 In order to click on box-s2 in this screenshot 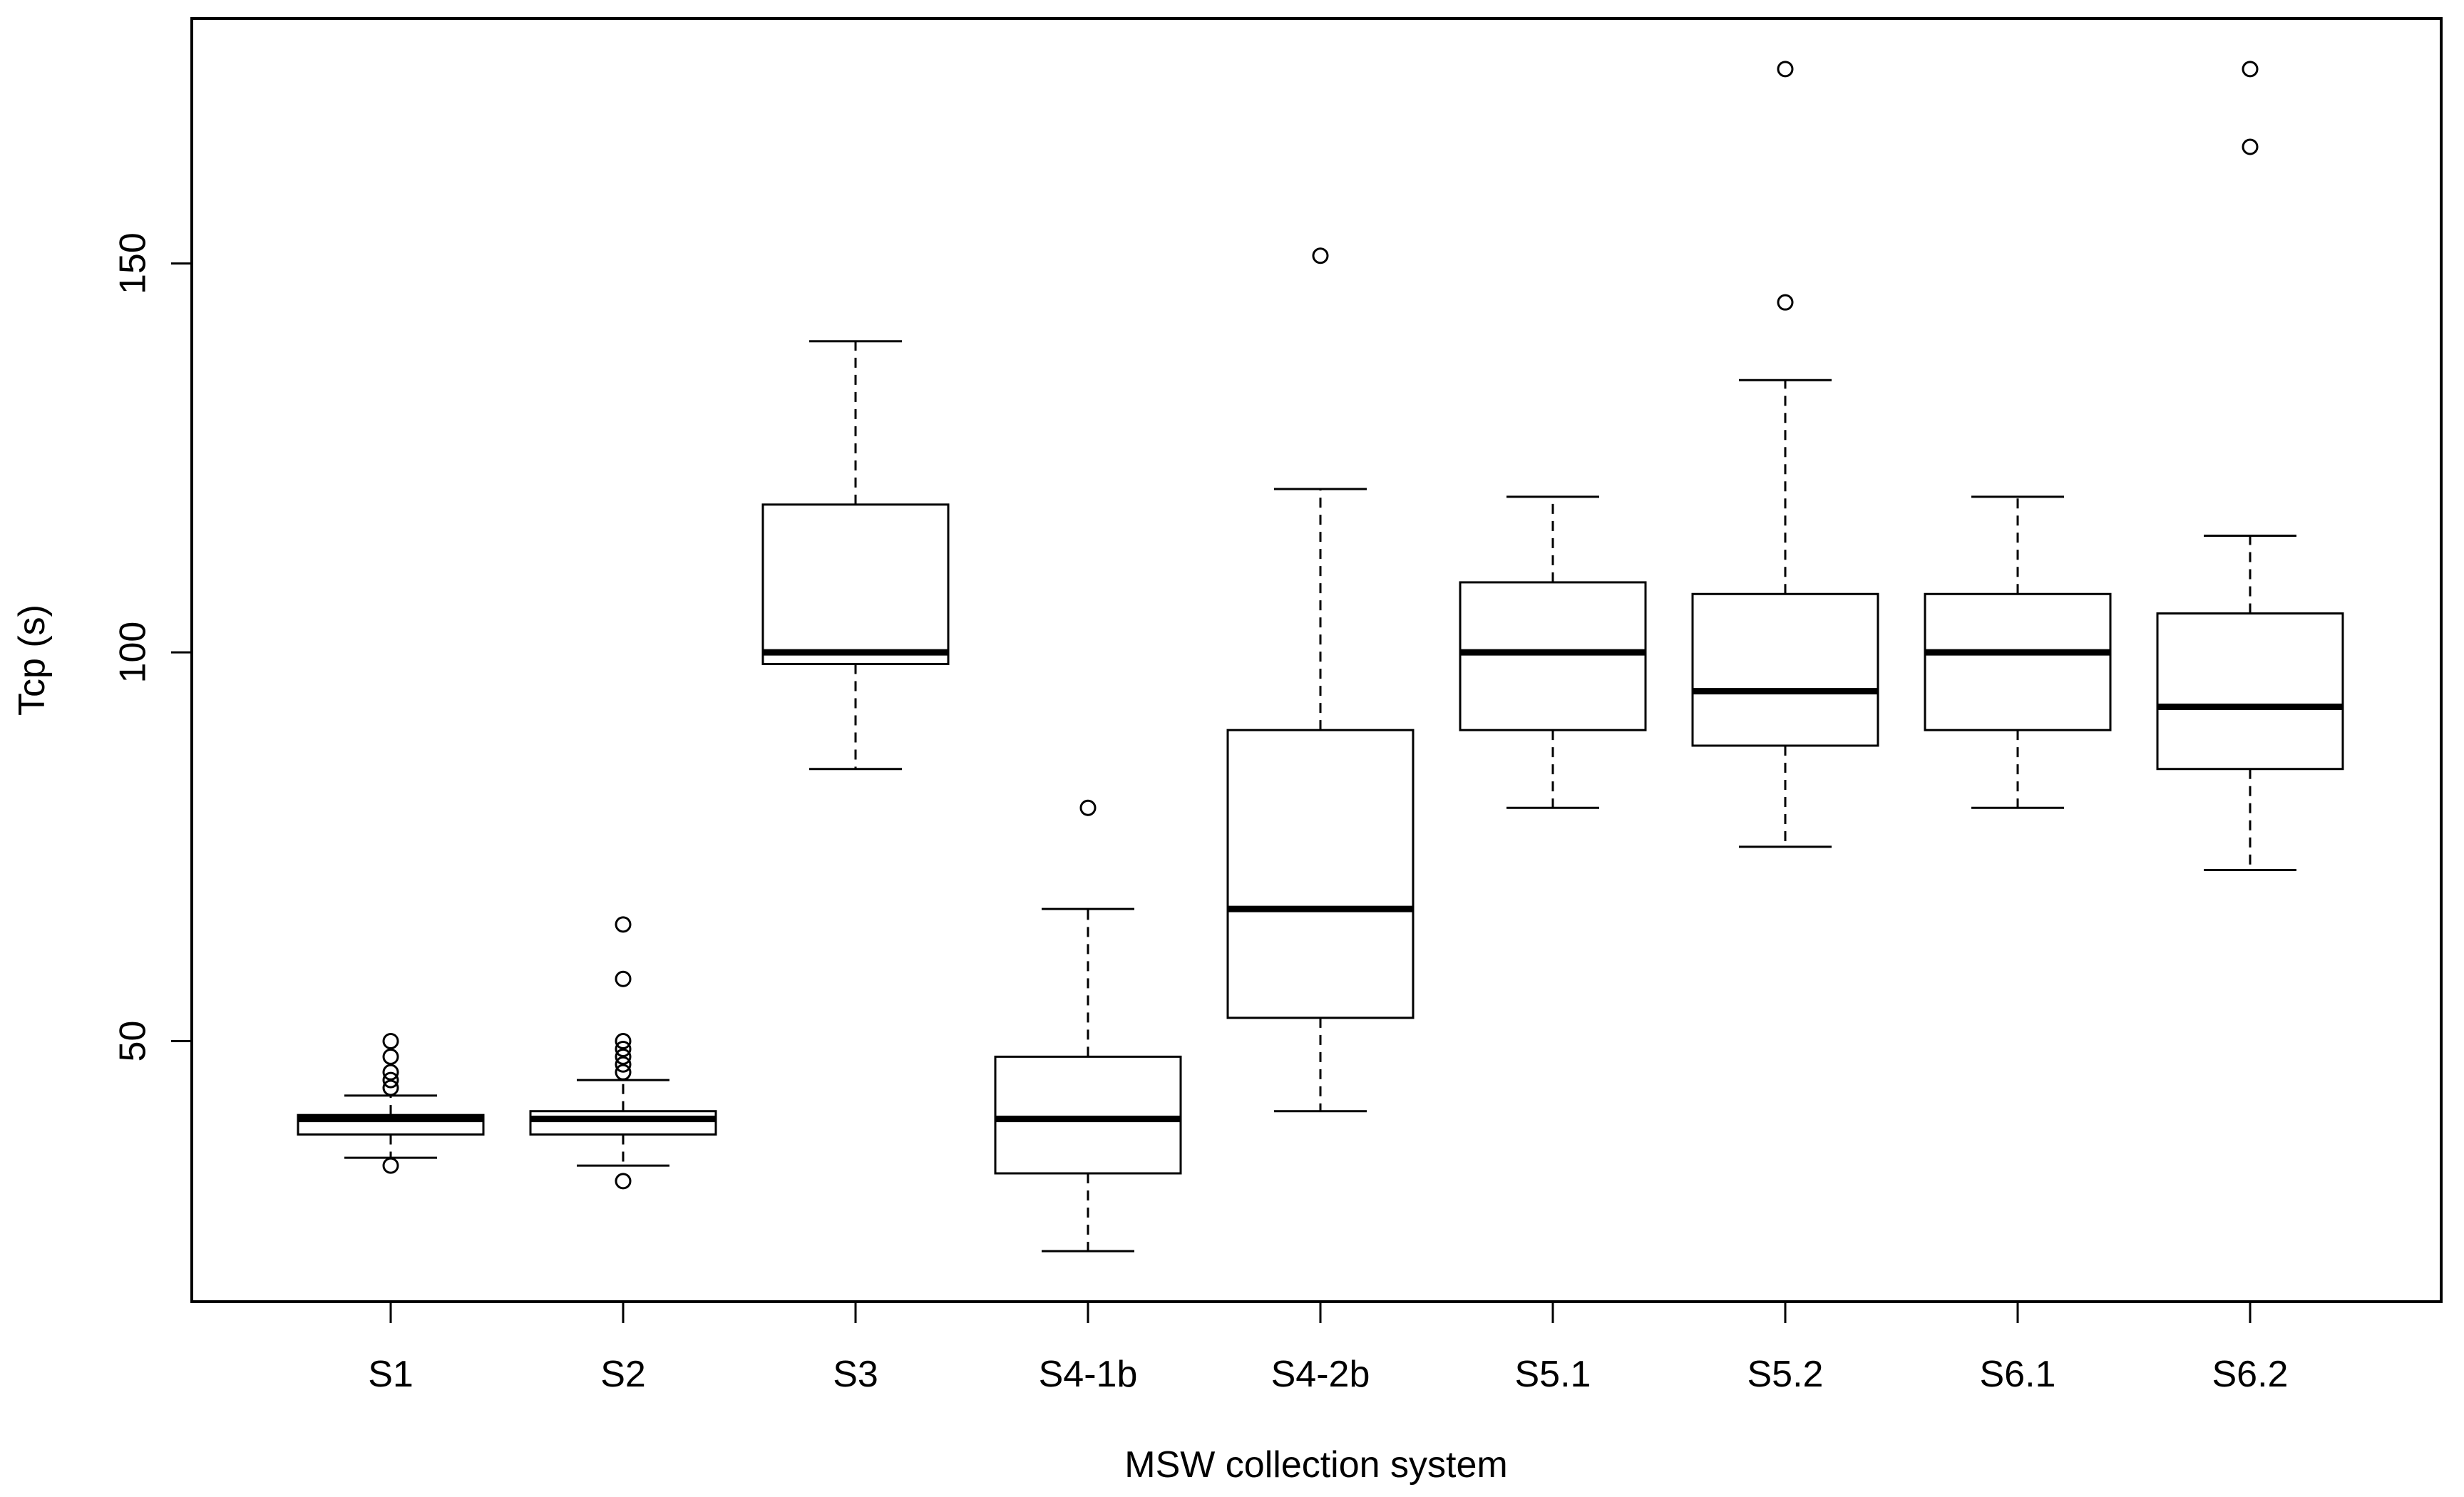, I will do `click(623, 1053)`.